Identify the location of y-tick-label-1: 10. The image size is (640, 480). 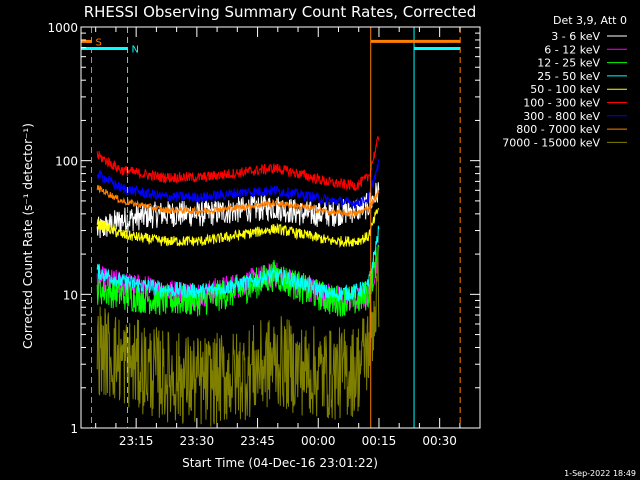
(70, 295).